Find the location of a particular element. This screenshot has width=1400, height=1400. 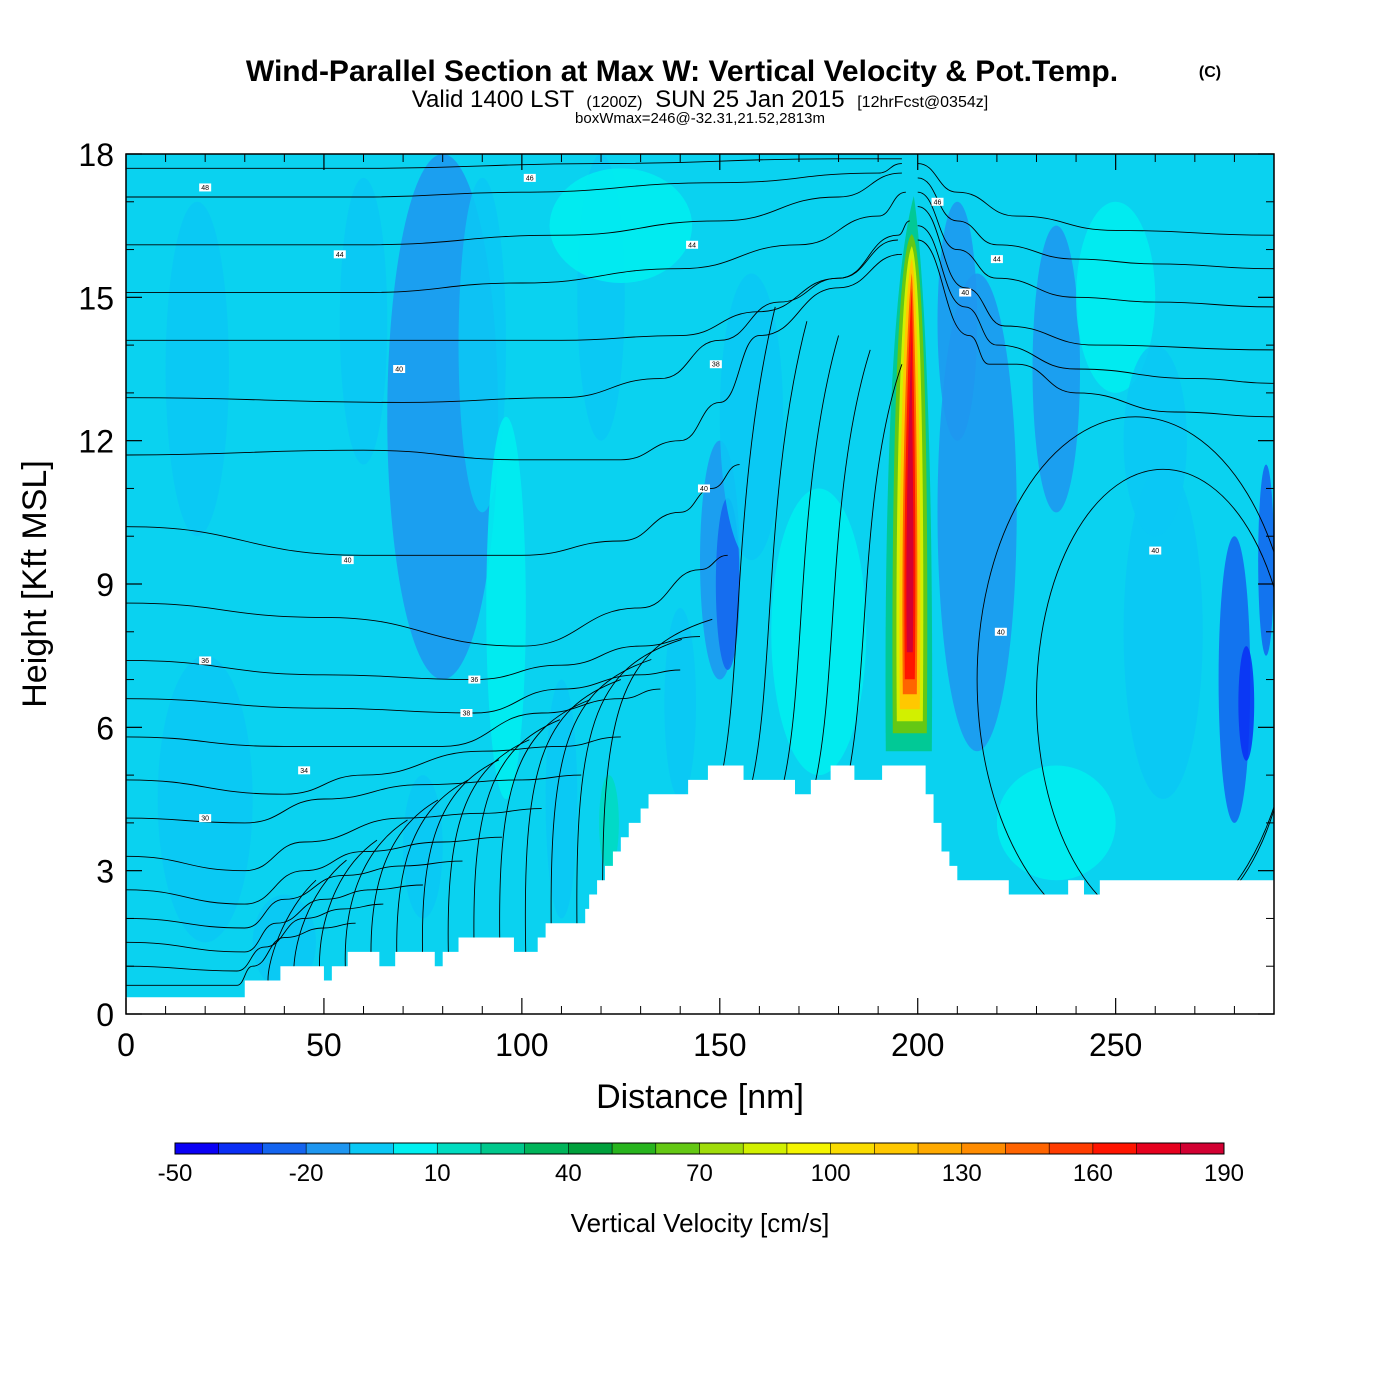

colorbar-tick-label-7: 160 is located at coordinates (1093, 1173).